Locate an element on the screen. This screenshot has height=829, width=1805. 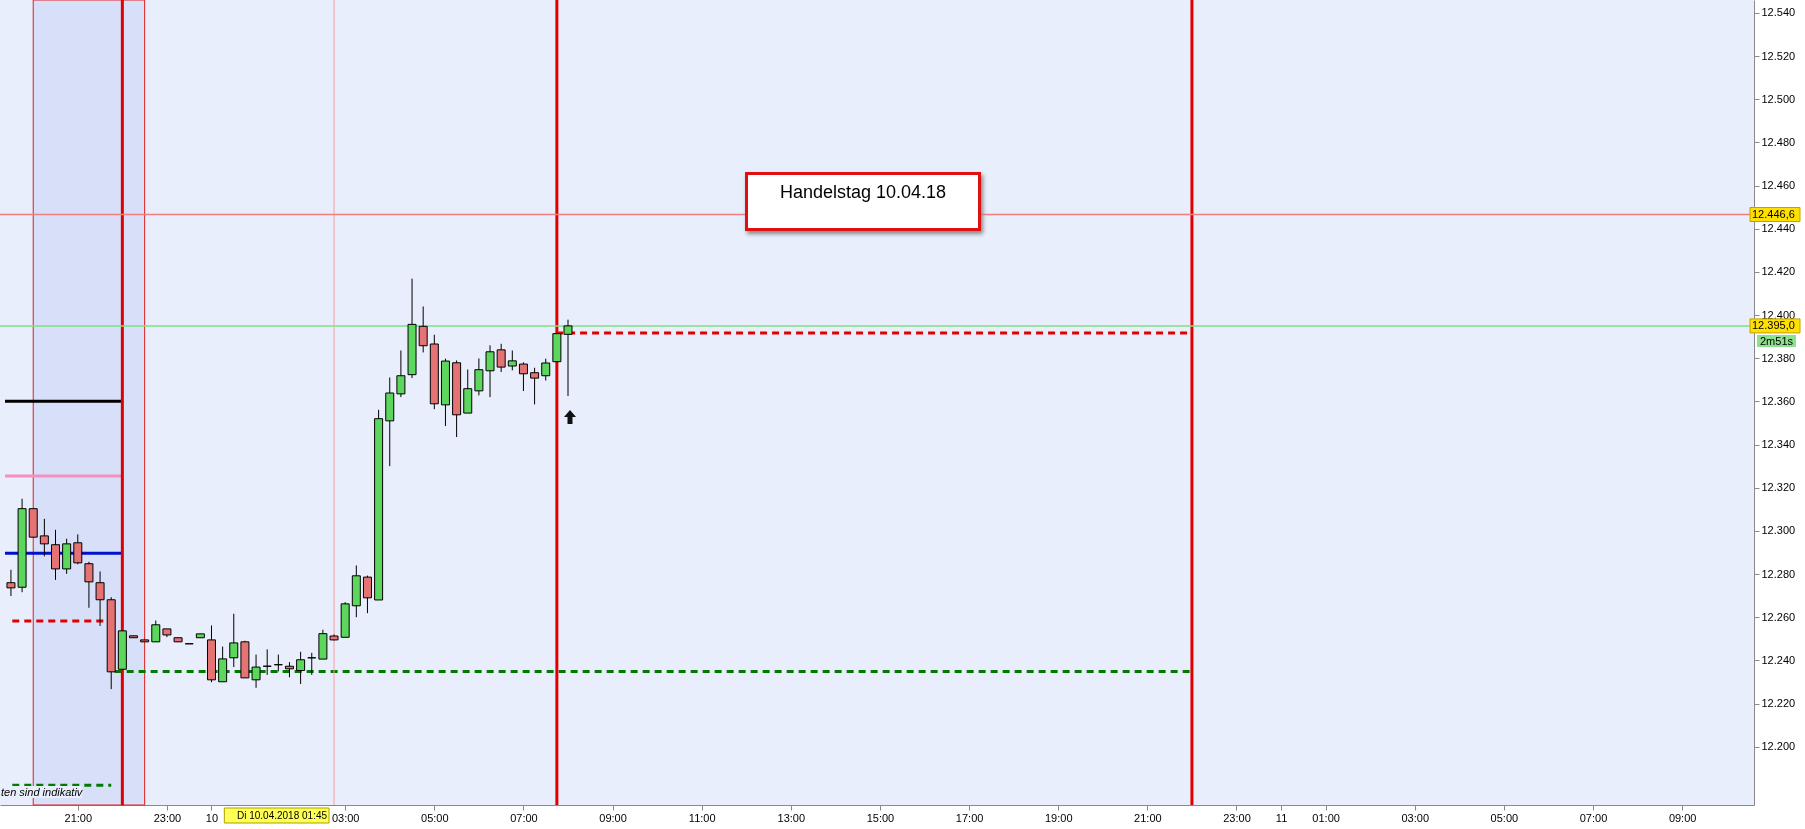
y-tick-label: 12.440 is located at coordinates (1778, 228).